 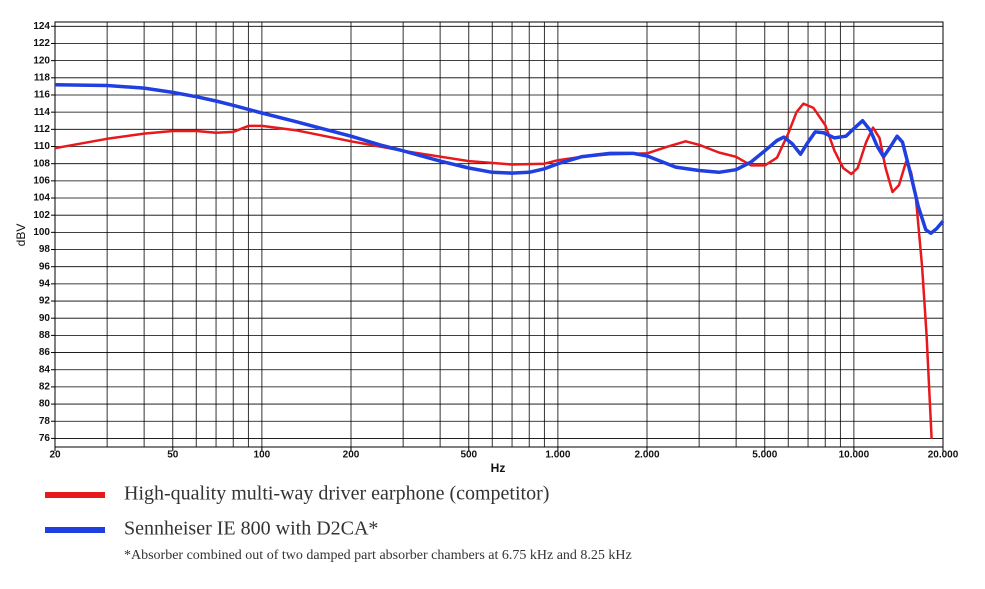 I want to click on y-axis-label: dBV, so click(x=21, y=235).